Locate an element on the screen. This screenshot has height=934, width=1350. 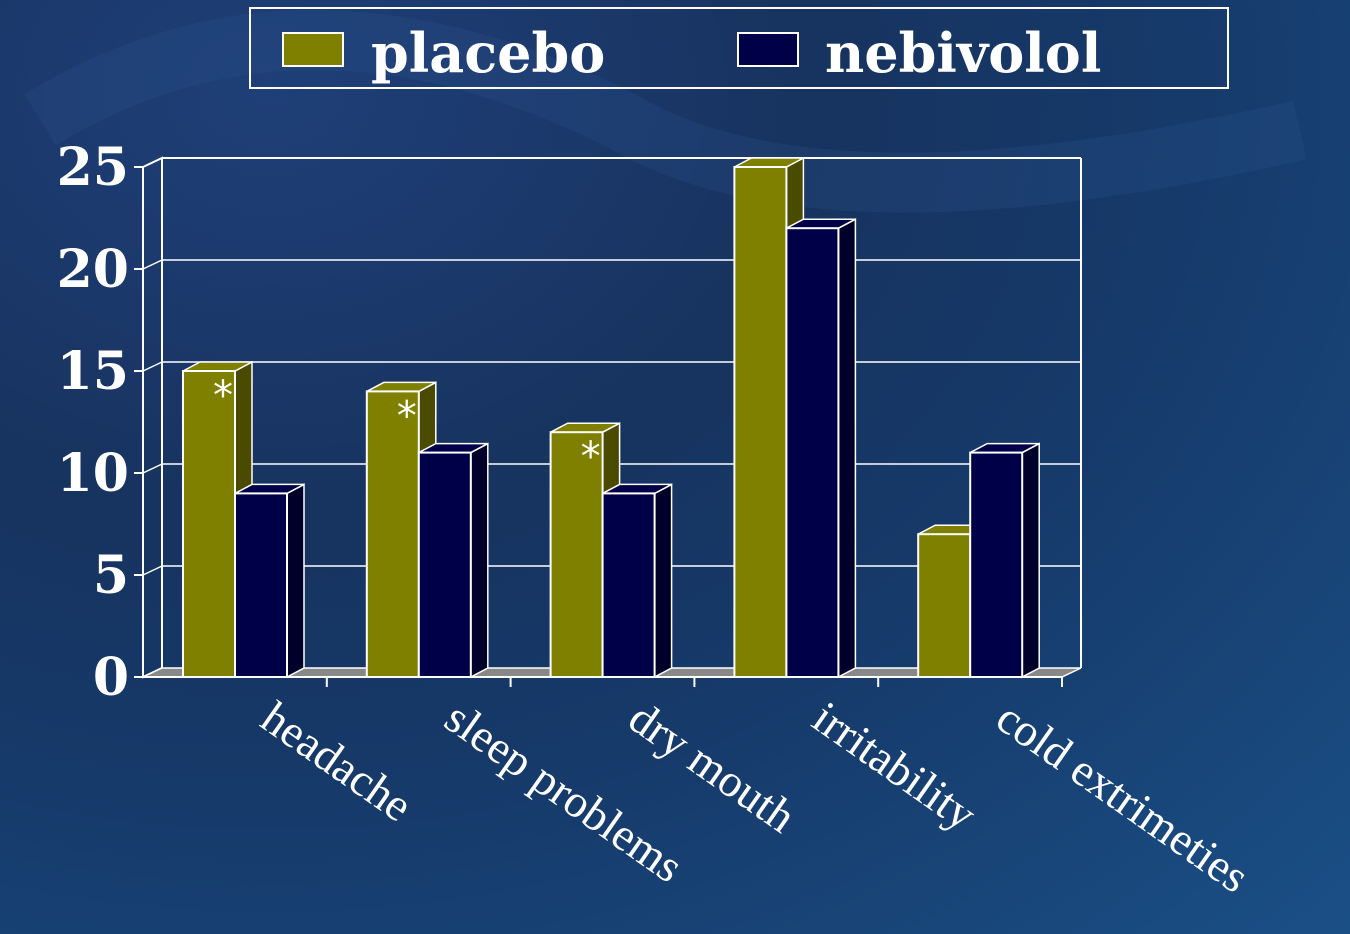
x-category-label: cold extrimeties is located at coordinates (1122, 796).